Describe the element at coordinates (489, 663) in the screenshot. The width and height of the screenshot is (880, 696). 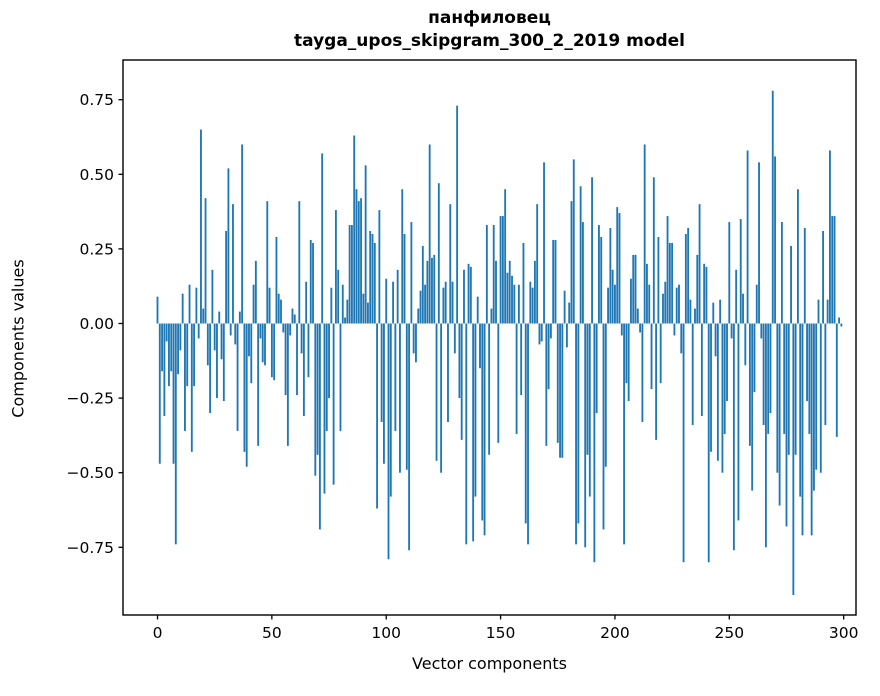
I see `x-axis-label: Vector components` at that location.